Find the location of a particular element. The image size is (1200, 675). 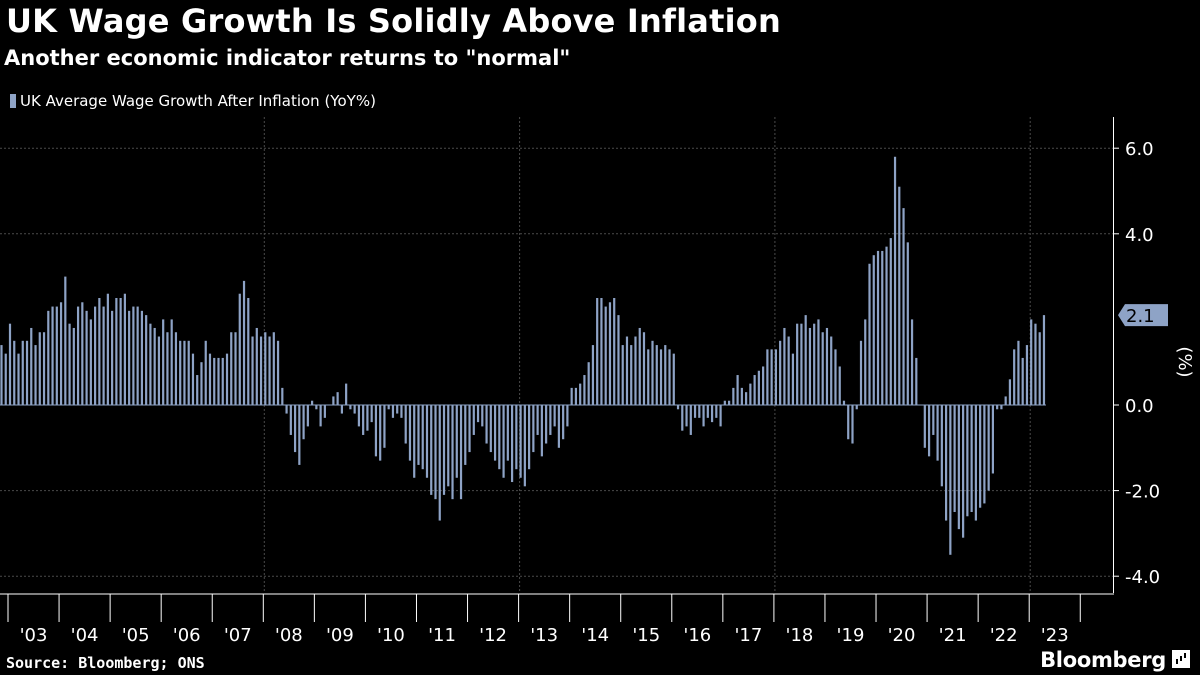

x-tick-label: '11 is located at coordinates (442, 635).